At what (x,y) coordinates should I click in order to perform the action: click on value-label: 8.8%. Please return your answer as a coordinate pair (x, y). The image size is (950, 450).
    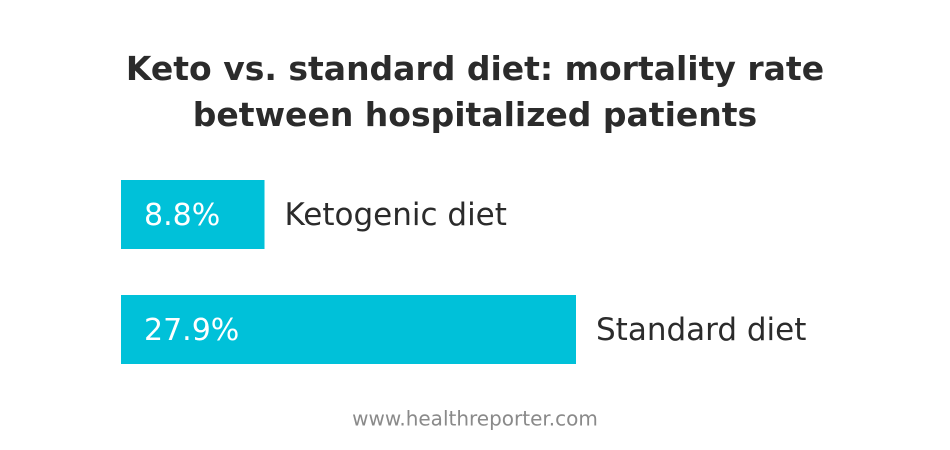
    Looking at the image, I should click on (182, 215).